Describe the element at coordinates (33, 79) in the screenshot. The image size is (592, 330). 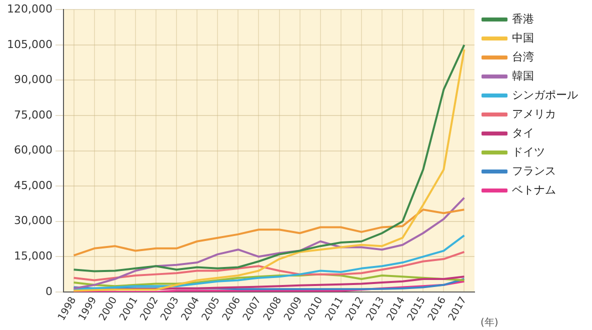
I see `y-tick-label: 90,000` at that location.